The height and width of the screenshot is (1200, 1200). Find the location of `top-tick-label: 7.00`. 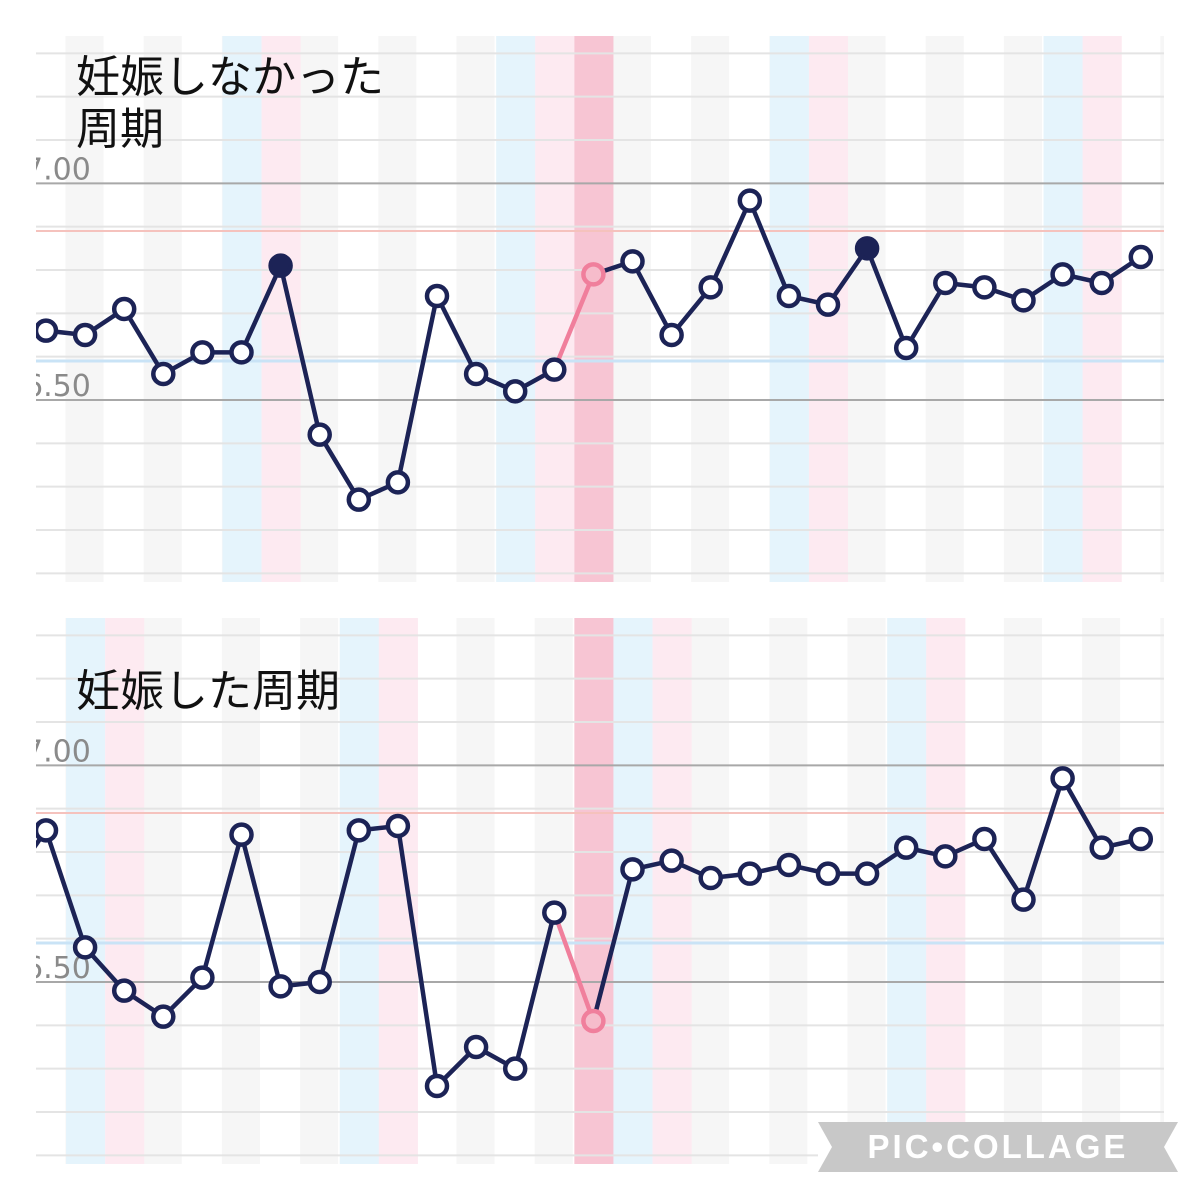

top-tick-label: 7.00 is located at coordinates (63, 169).